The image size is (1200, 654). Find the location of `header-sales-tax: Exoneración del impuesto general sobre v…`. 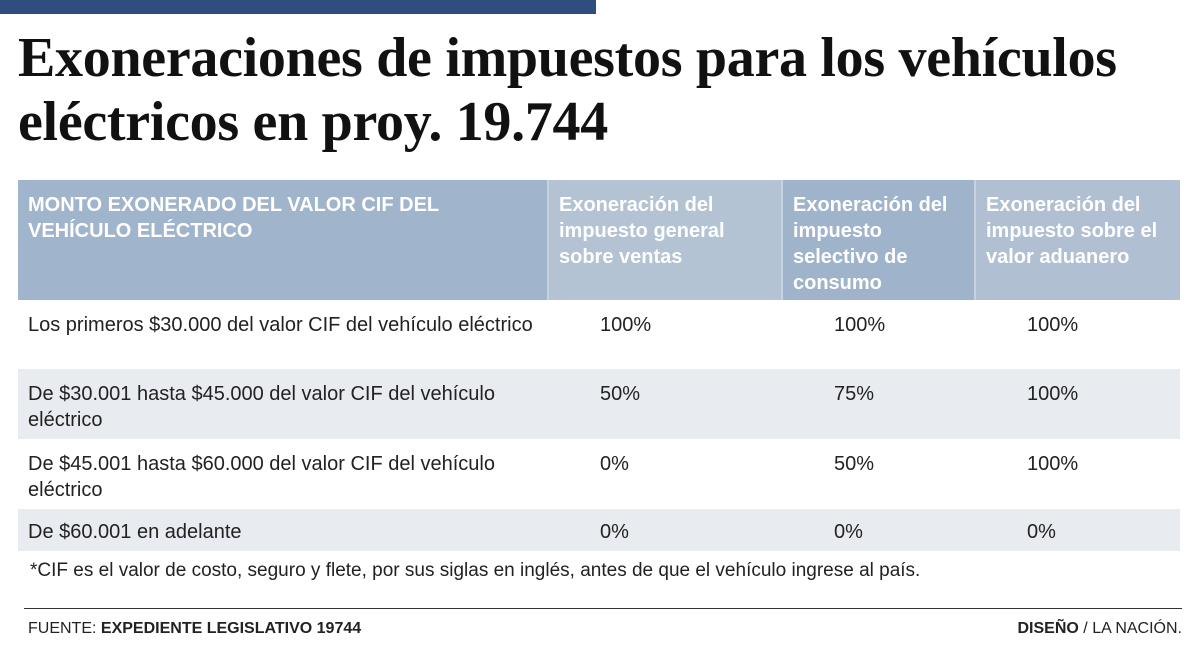

header-sales-tax: Exoneración del impuesto general sobre v… is located at coordinates (664, 240).